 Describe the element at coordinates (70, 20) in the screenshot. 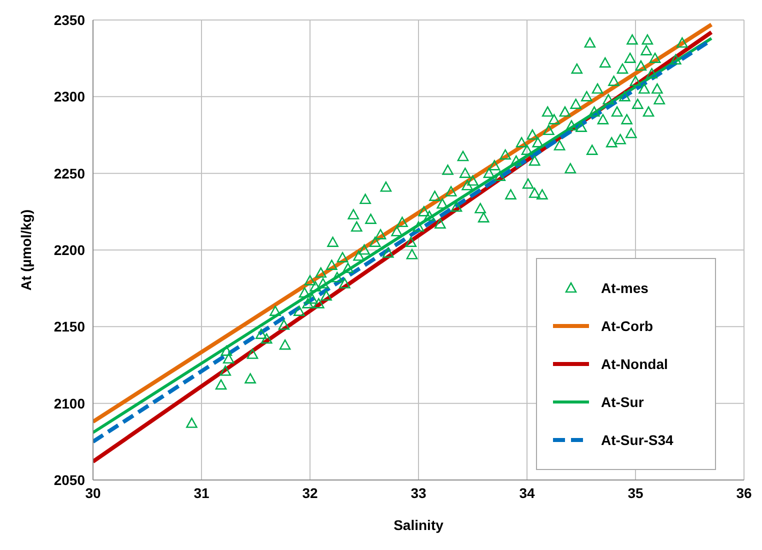

I see `y-tick-label: 2350` at that location.